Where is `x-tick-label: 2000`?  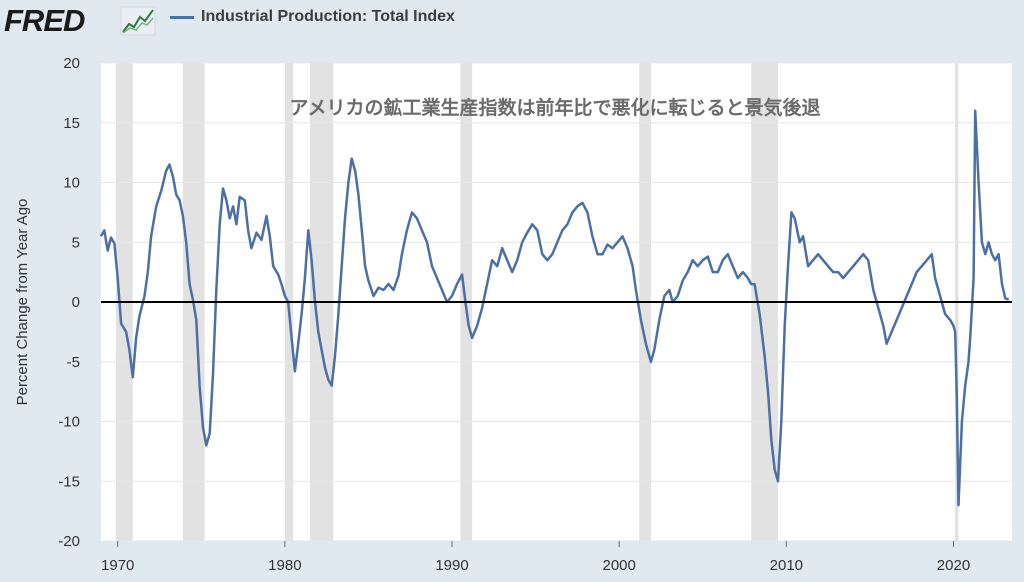 x-tick-label: 2000 is located at coordinates (618, 565).